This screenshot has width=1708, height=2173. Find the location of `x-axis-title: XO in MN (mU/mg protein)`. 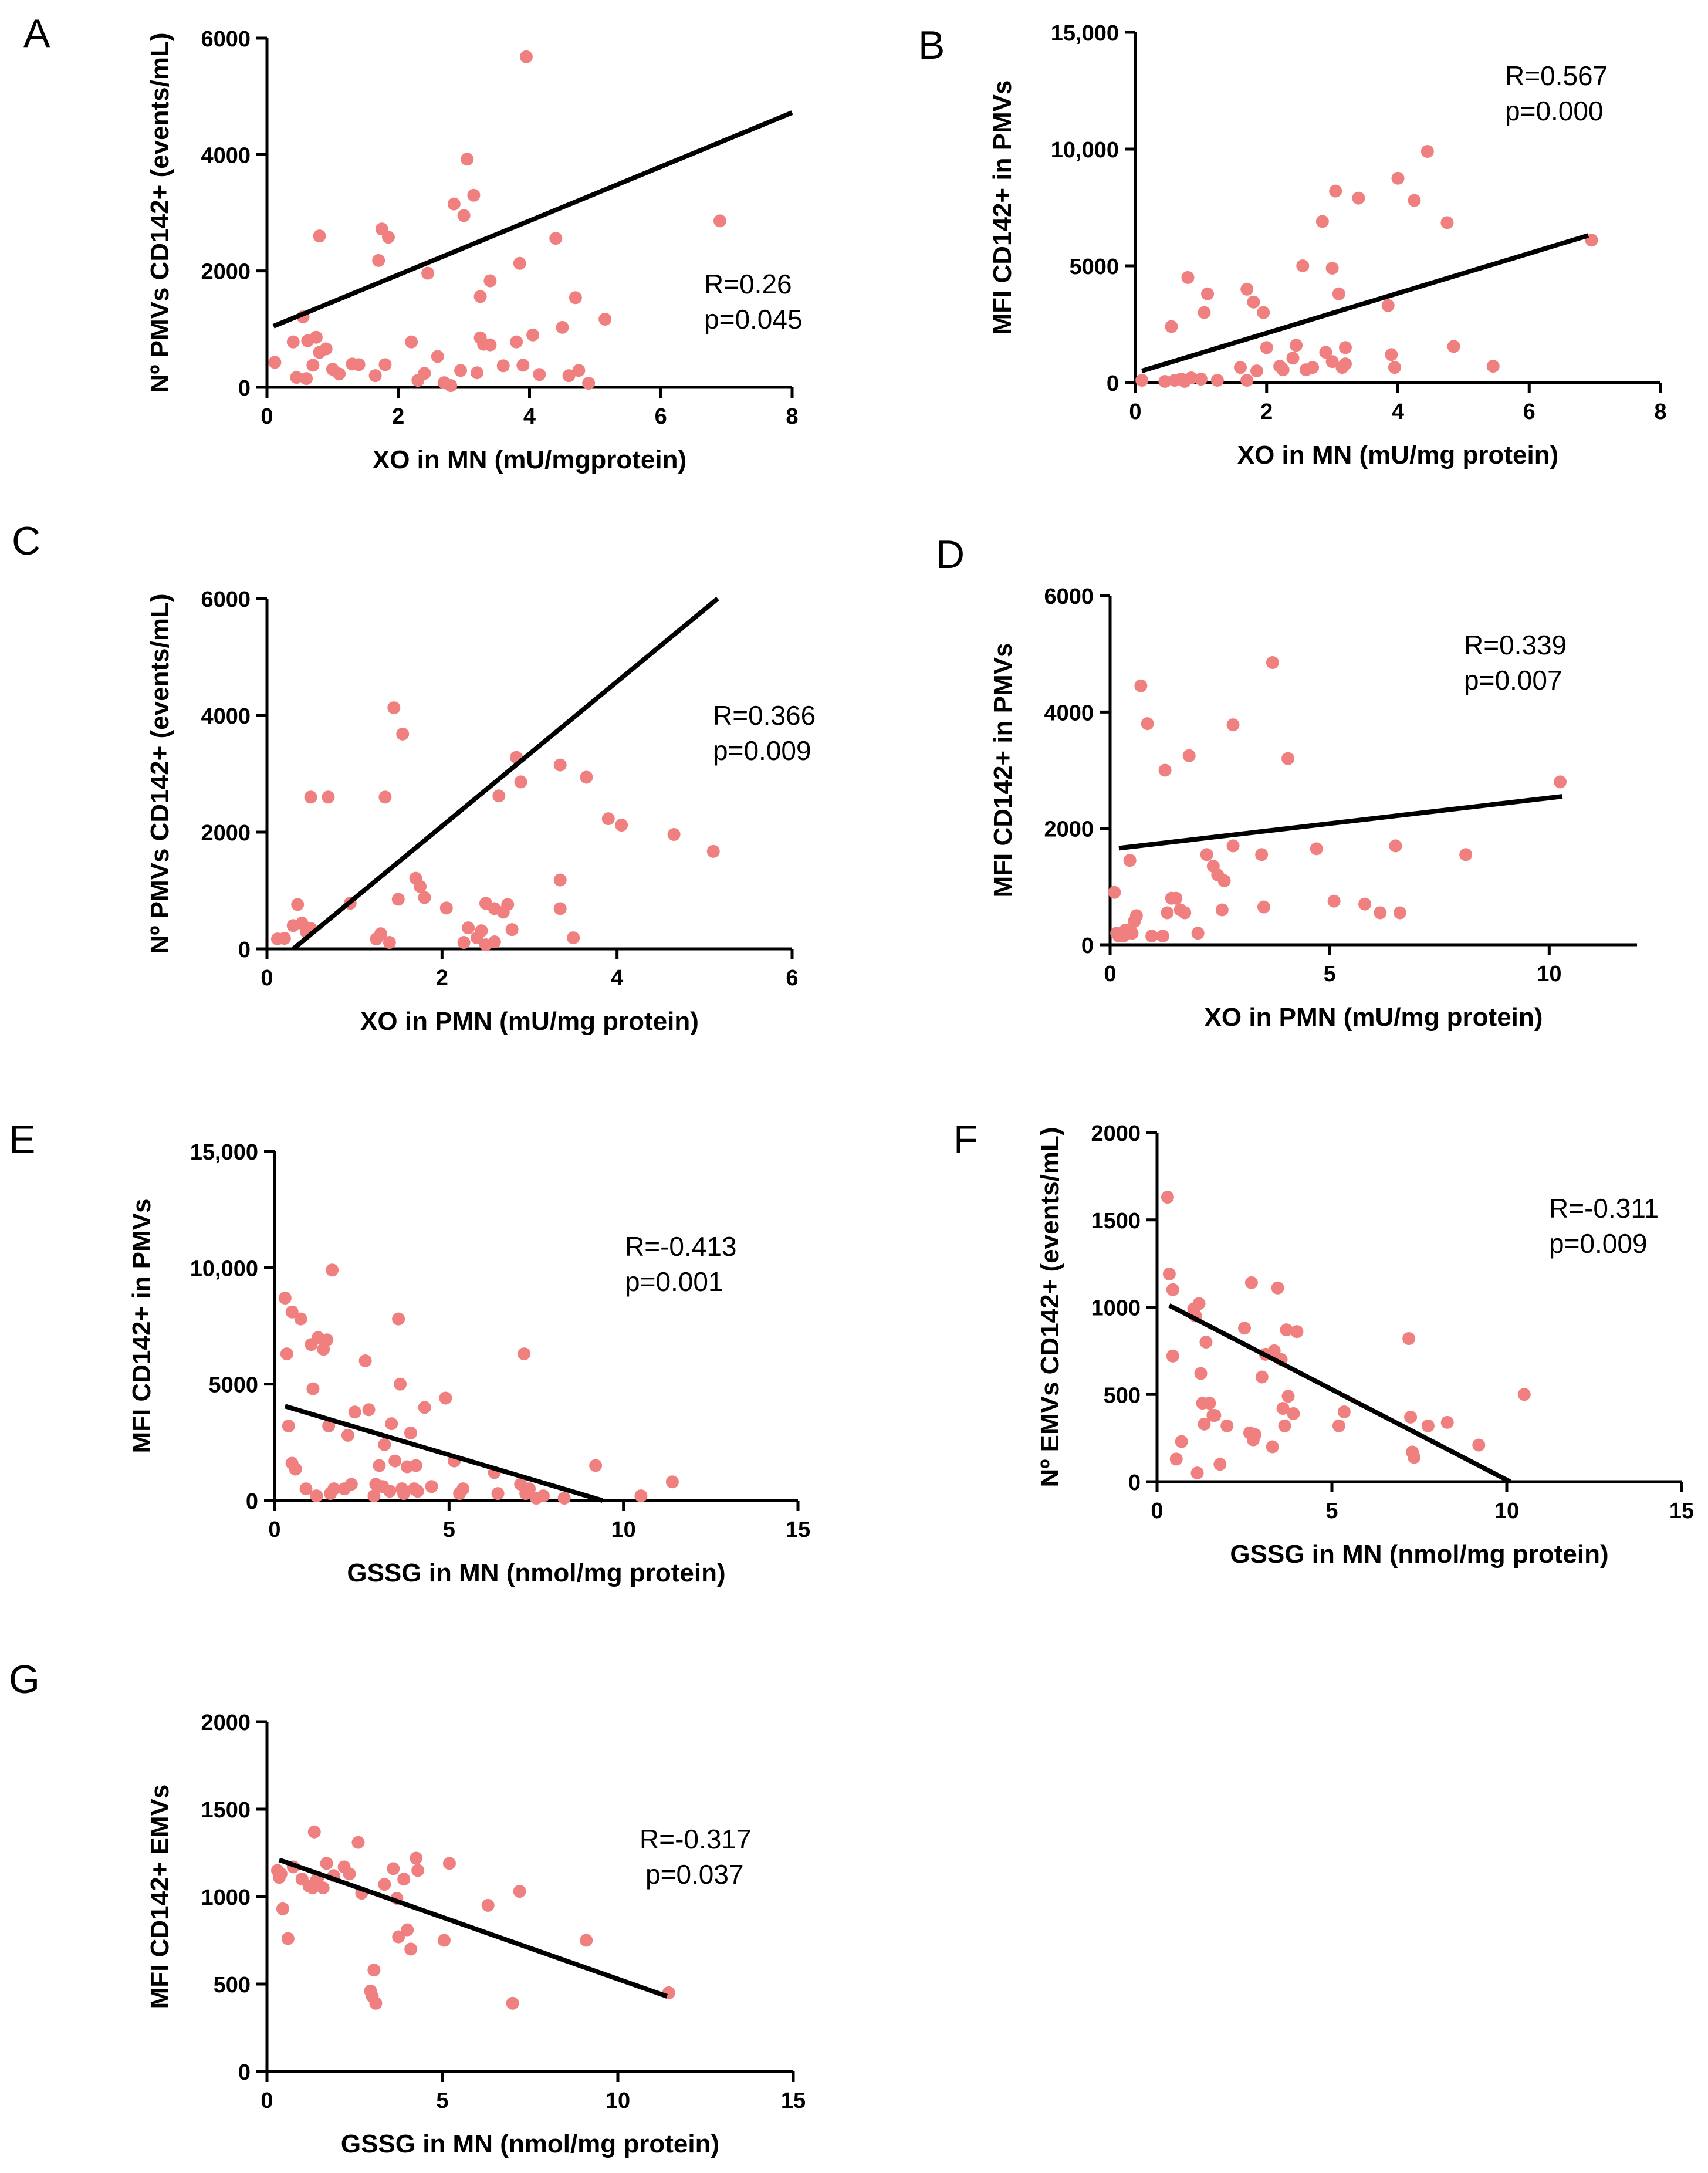

x-axis-title: XO in MN (mU/mg protein) is located at coordinates (1398, 455).